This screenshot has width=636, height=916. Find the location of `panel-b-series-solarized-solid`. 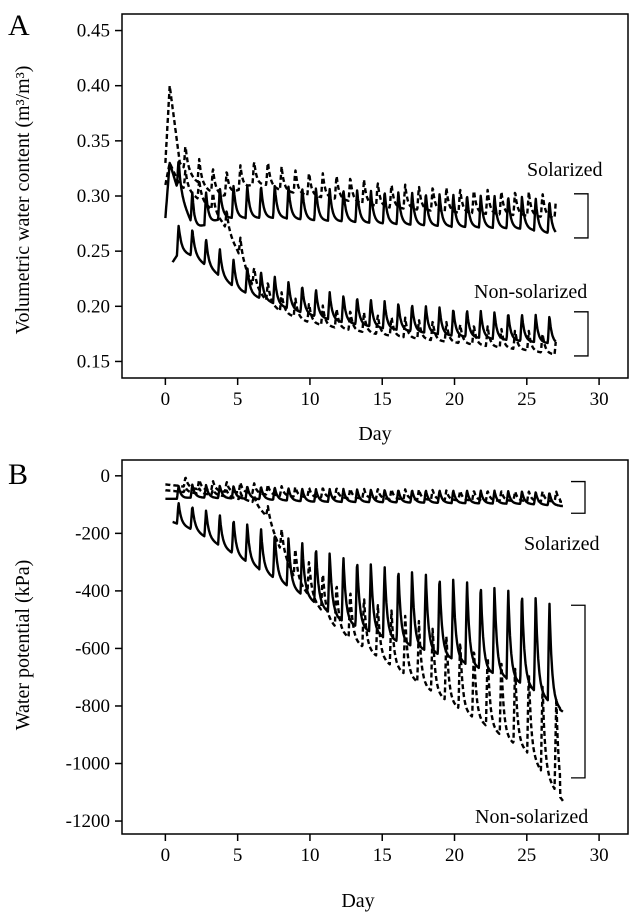

panel-b-series-solarized-solid is located at coordinates (364, 495).